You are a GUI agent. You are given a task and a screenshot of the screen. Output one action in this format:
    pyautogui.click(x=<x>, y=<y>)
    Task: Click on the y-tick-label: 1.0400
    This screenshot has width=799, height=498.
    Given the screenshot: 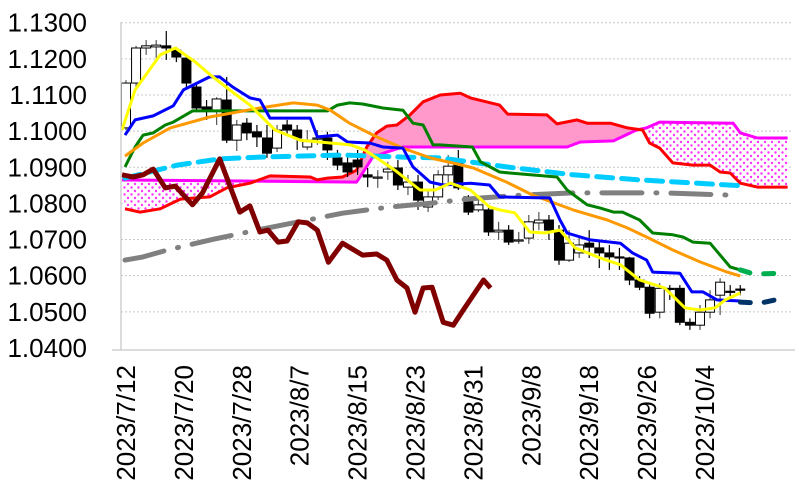 What is the action you would take?
    pyautogui.click(x=47, y=348)
    